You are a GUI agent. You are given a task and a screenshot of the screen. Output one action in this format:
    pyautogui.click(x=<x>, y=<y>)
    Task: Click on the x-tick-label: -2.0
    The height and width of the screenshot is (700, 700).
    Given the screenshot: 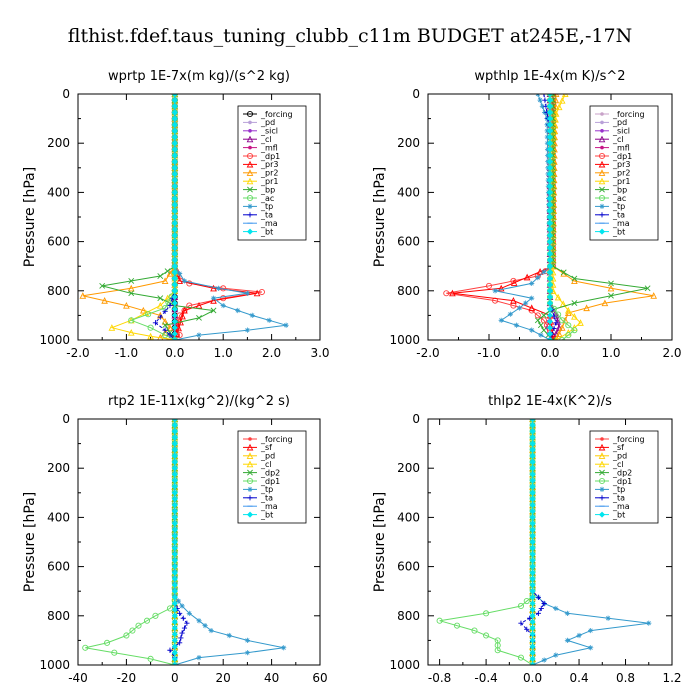 What is the action you would take?
    pyautogui.click(x=77, y=353)
    